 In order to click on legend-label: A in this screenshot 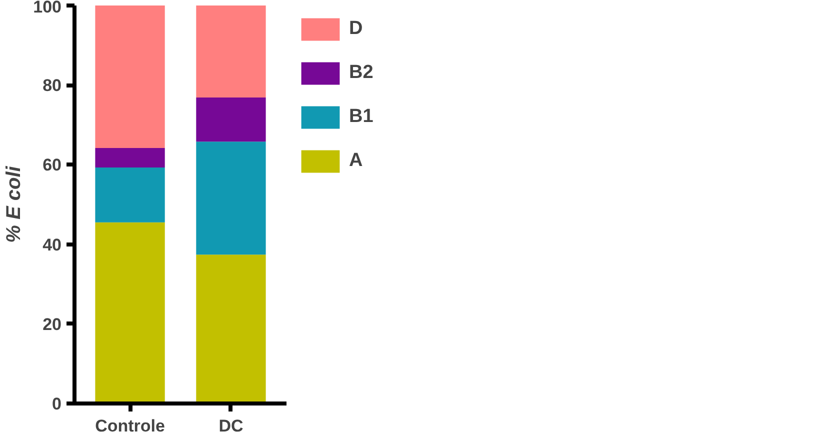, I will do `click(356, 161)`.